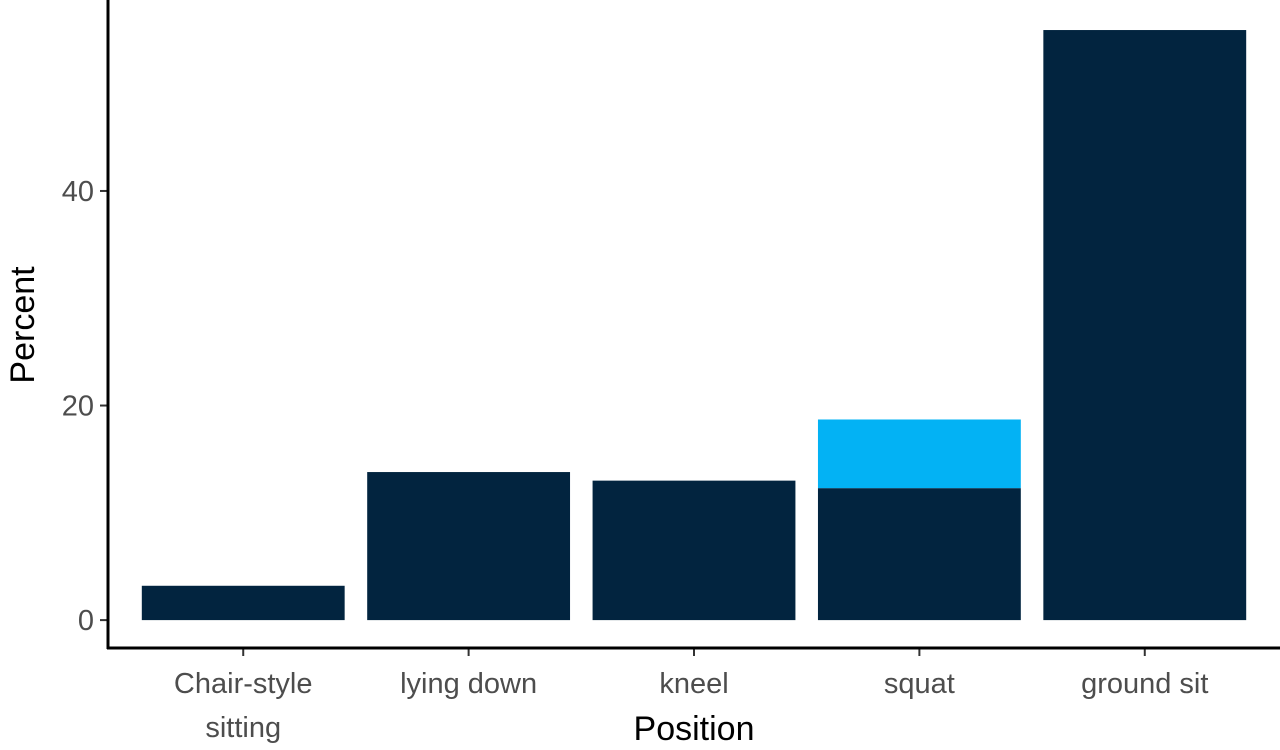 The height and width of the screenshot is (750, 1280). Describe the element at coordinates (694, 684) in the screenshot. I see `x-tick-label: kneel` at that location.